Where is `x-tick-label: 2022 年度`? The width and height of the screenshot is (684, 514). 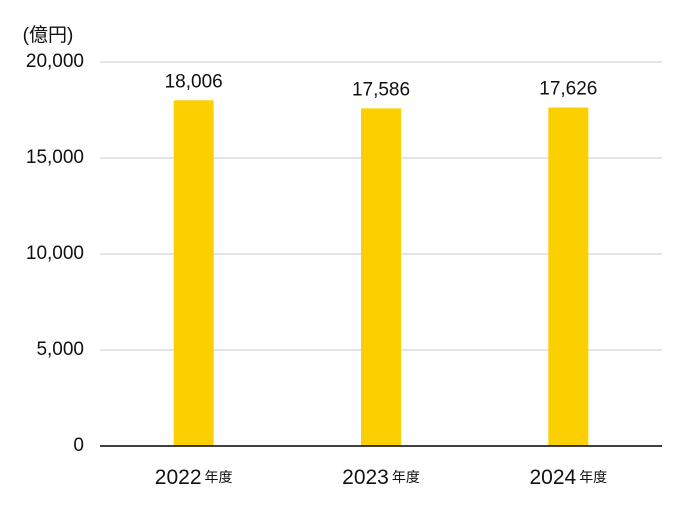 x-tick-label: 2022 年度 is located at coordinates (194, 477).